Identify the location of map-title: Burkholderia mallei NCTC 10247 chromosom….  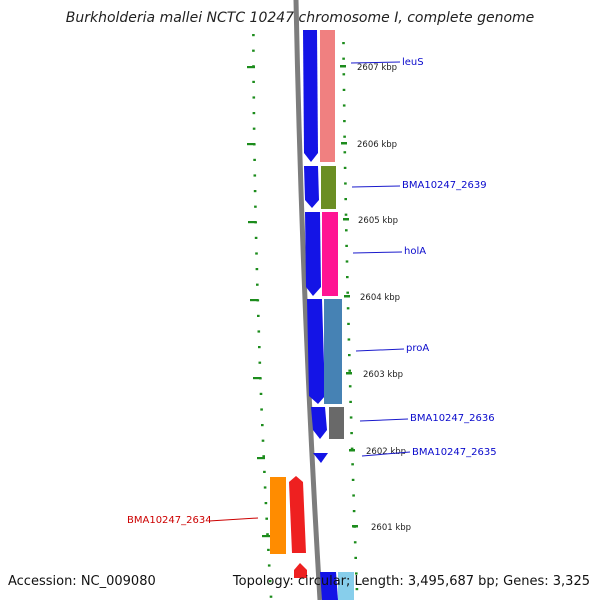
(300, 18).